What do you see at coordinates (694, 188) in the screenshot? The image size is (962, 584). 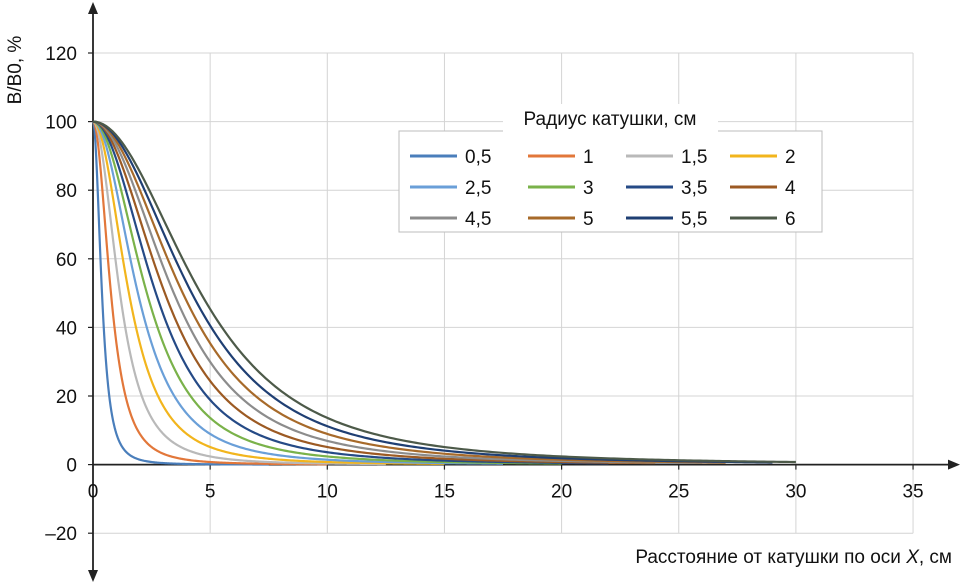 I see `legend-label: 3,5` at bounding box center [694, 188].